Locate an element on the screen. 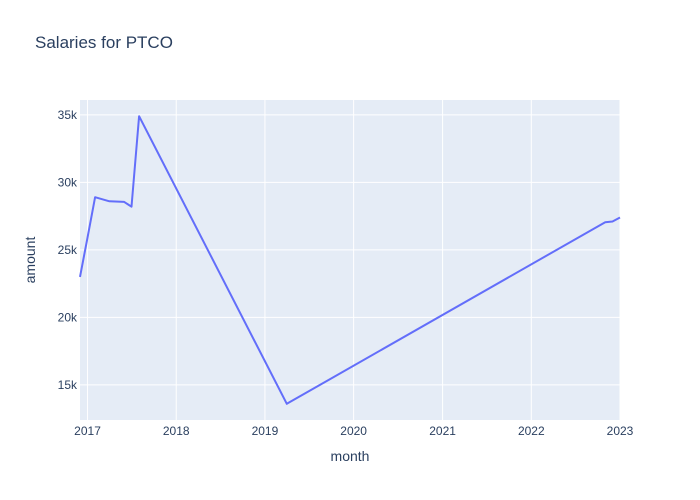 The width and height of the screenshot is (700, 500). y-tick-label: 30k is located at coordinates (68, 182).